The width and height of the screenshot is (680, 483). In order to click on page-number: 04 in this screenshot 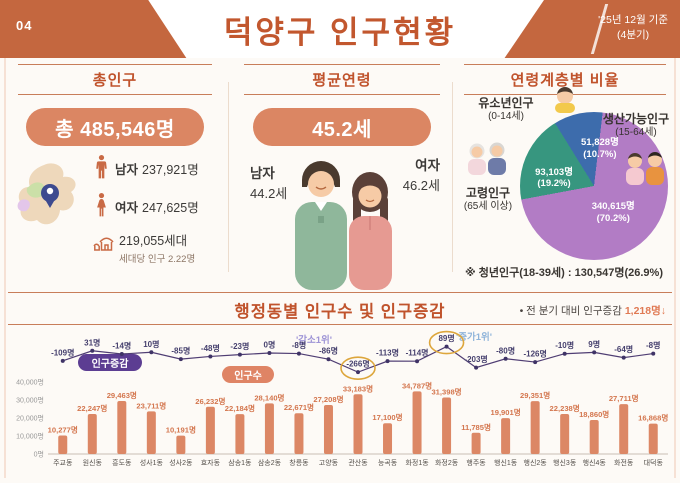, I will do `click(24, 25)`.